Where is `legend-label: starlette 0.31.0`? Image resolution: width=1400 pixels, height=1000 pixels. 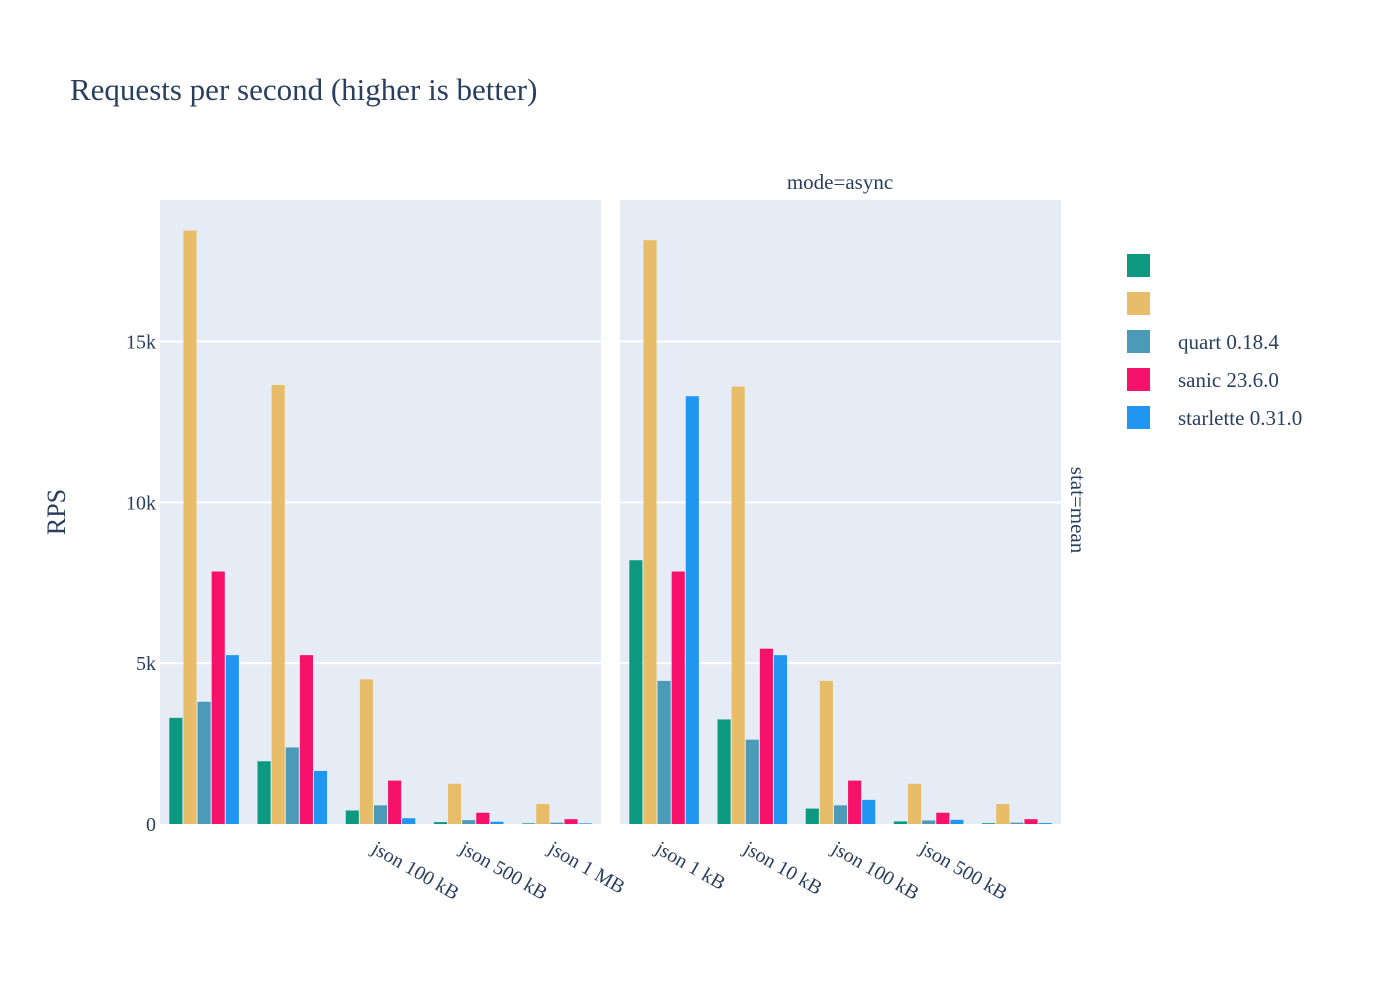
legend-label: starlette 0.31.0 is located at coordinates (1240, 418).